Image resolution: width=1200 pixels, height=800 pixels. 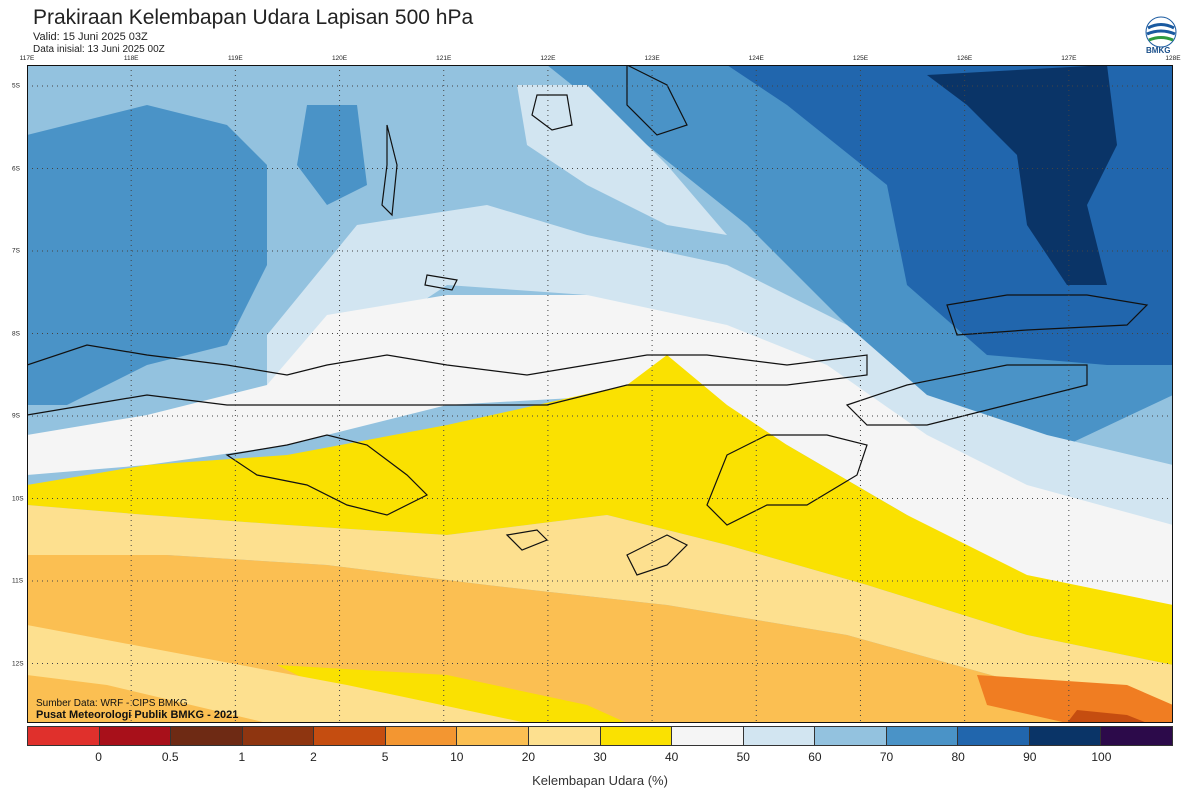 I want to click on lon-label: 120E, so click(x=339, y=58).